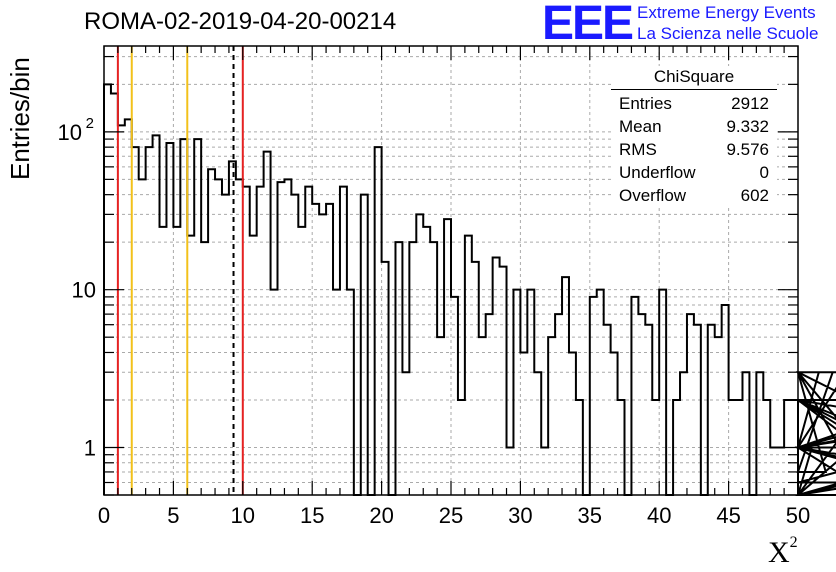 The width and height of the screenshot is (836, 572). What do you see at coordinates (779, 552) in the screenshot?
I see `x-axis-label-base: X` at bounding box center [779, 552].